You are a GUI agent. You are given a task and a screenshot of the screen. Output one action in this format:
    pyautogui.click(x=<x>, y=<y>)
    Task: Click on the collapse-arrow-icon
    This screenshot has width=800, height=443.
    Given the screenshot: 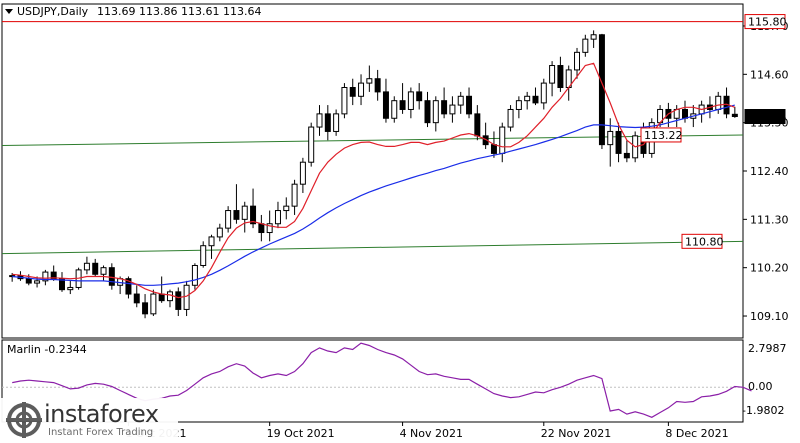 What is the action you would take?
    pyautogui.click(x=9, y=11)
    